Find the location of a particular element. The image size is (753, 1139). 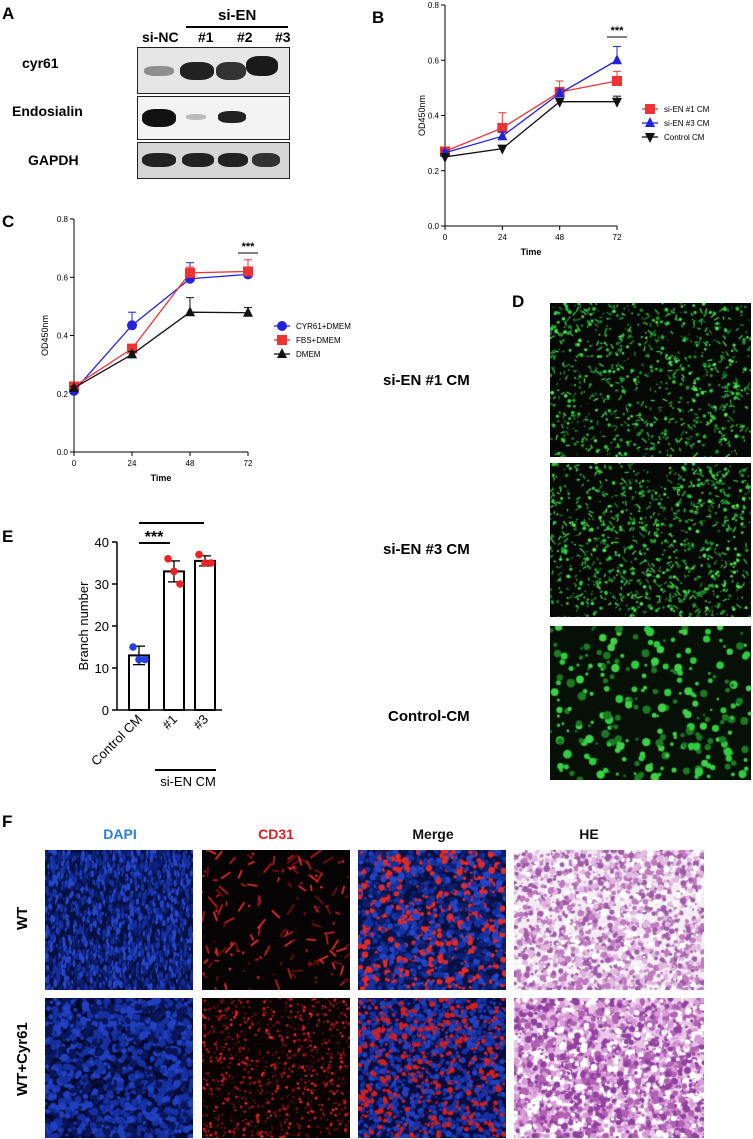

y-tick-label: 0.0 is located at coordinates (434, 226).